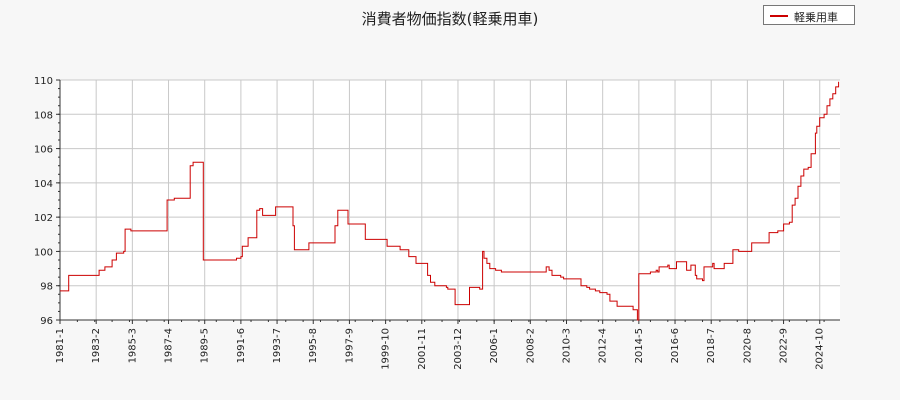 This screenshot has height=400, width=900. What do you see at coordinates (96, 345) in the screenshot?
I see `x-tick-label: 1983-2` at bounding box center [96, 345].